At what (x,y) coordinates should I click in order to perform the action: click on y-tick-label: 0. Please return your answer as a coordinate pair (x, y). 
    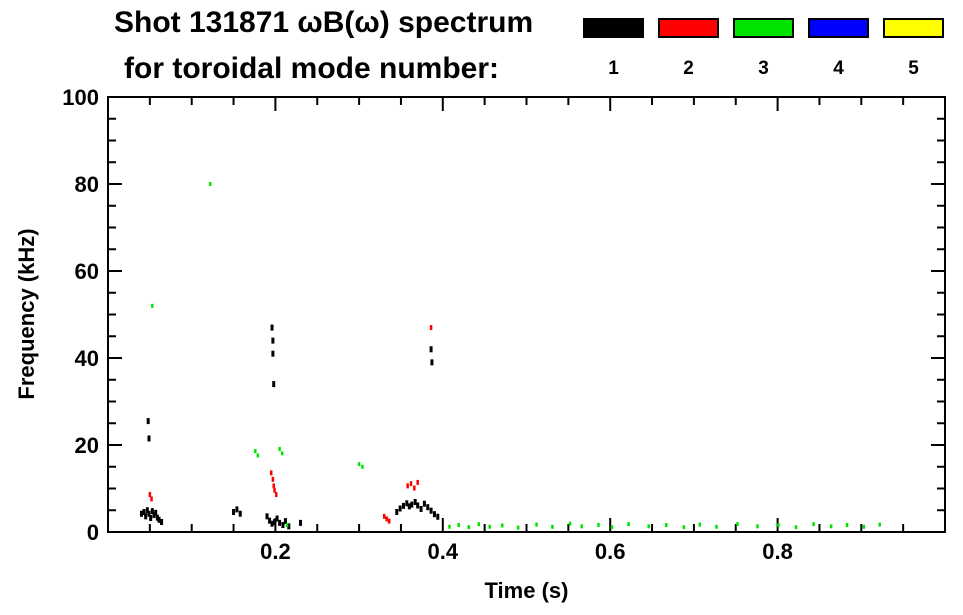
    Looking at the image, I should click on (93, 532).